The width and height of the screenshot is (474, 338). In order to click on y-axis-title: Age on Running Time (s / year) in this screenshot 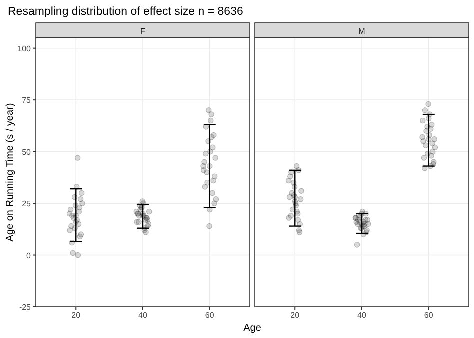, I will do `click(10, 172)`.